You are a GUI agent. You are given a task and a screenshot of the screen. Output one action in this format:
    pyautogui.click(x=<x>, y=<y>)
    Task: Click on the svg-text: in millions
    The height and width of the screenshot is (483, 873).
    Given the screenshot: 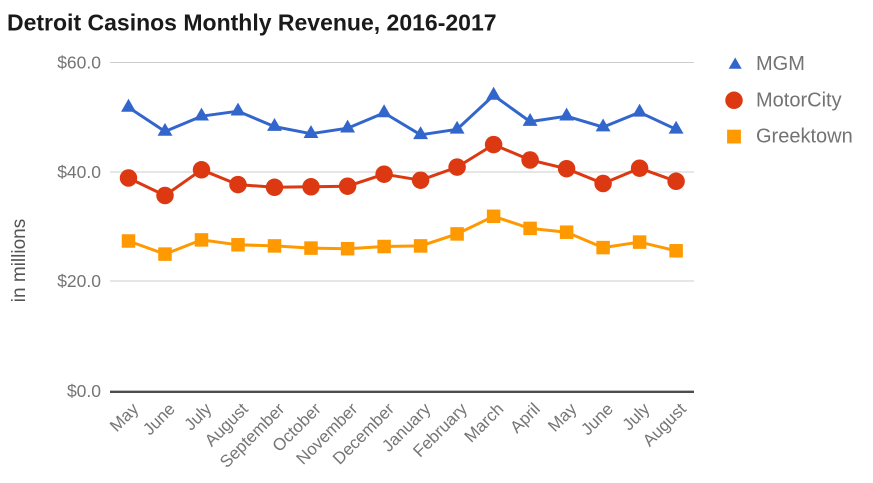 What is the action you would take?
    pyautogui.click(x=19, y=260)
    